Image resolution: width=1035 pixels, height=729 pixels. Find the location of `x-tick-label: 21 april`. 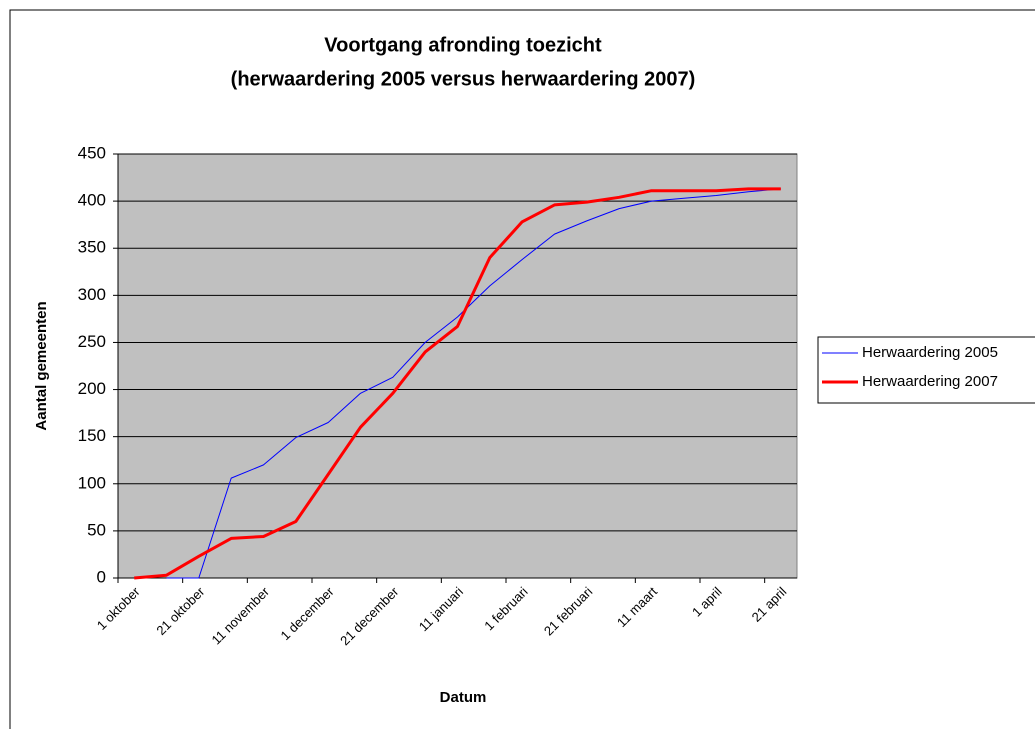

x-tick-label: 21 april is located at coordinates (769, 604).